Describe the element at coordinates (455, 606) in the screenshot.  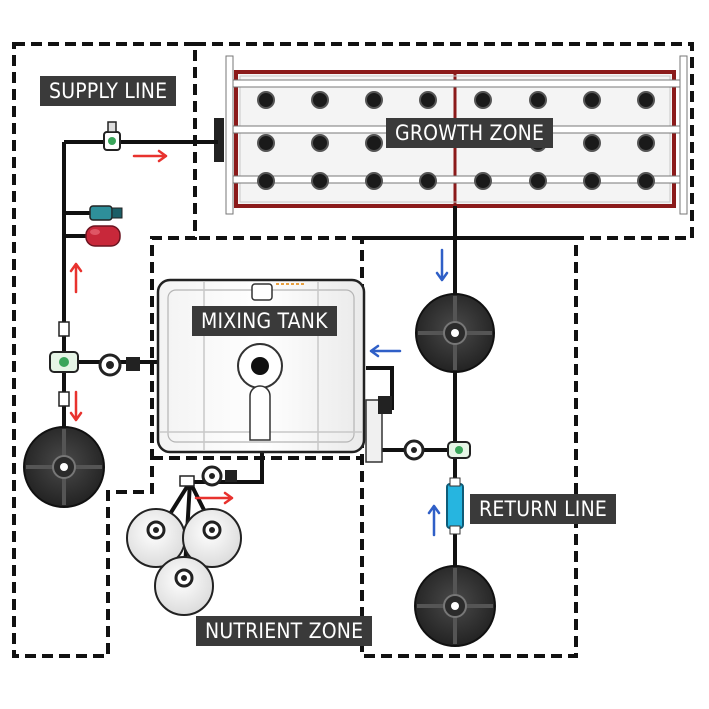
I see `return-reservoir` at that location.